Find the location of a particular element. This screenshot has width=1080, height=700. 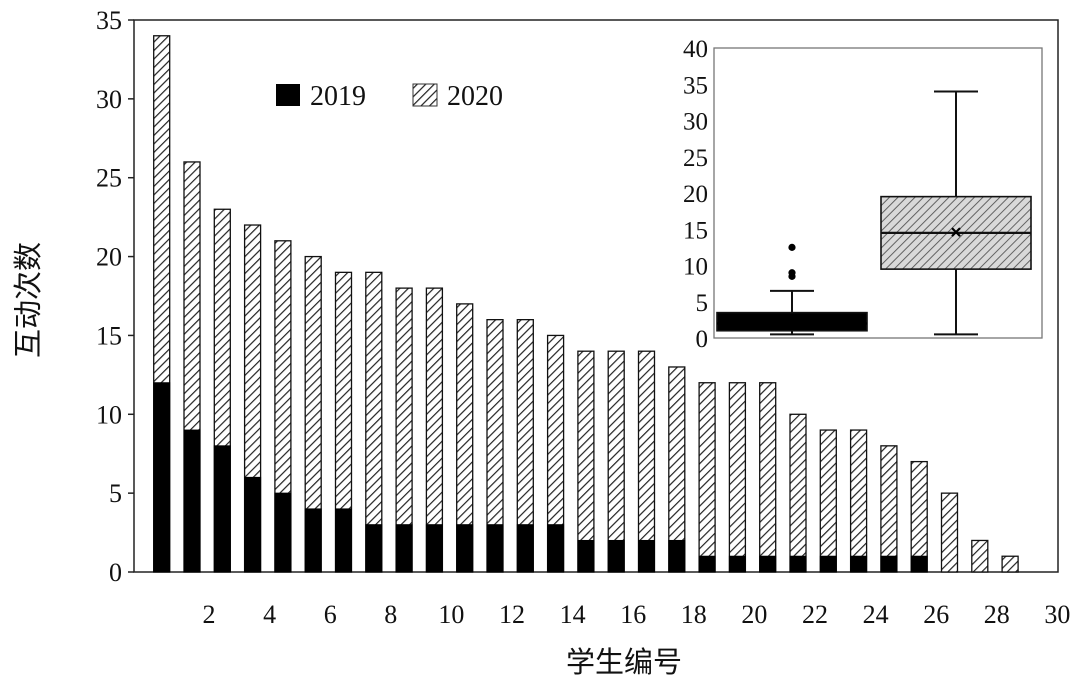

inset-y-tick-label: 0 is located at coordinates (702, 339).